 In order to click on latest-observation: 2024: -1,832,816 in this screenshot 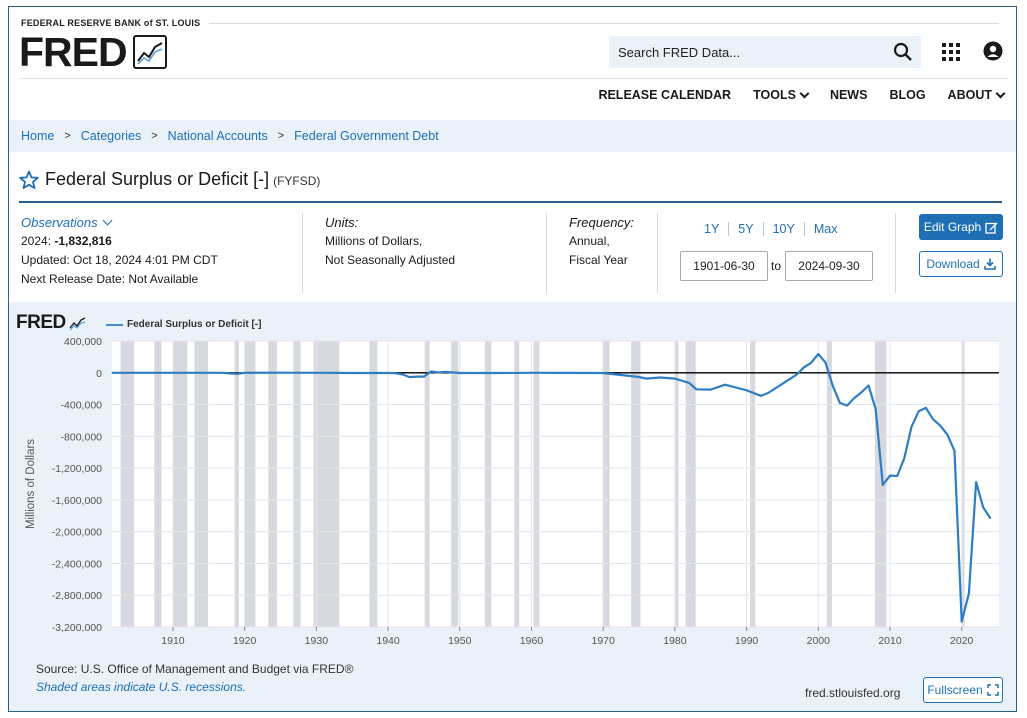, I will do `click(66, 241)`.